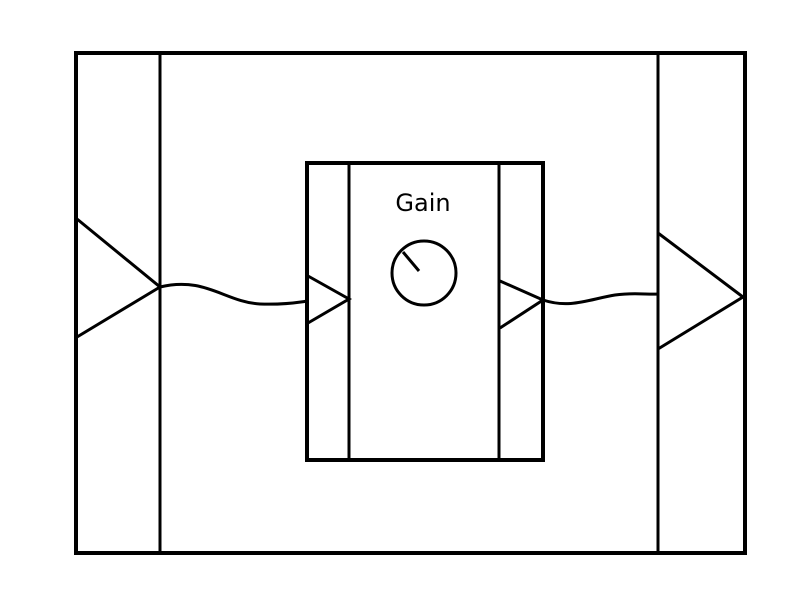 The image size is (800, 600). What do you see at coordinates (600, 299) in the screenshot?
I see `output-wire` at bounding box center [600, 299].